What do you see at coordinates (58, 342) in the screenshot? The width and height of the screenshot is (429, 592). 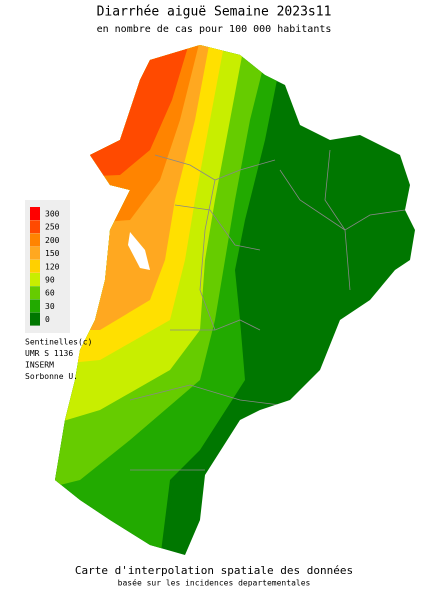 I see `credit-line: Sentinelles(c)` at bounding box center [58, 342].